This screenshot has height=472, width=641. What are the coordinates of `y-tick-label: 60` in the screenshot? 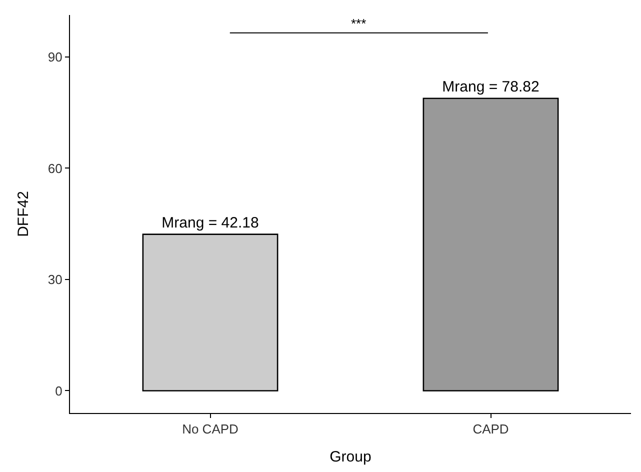 It's located at (55, 168).